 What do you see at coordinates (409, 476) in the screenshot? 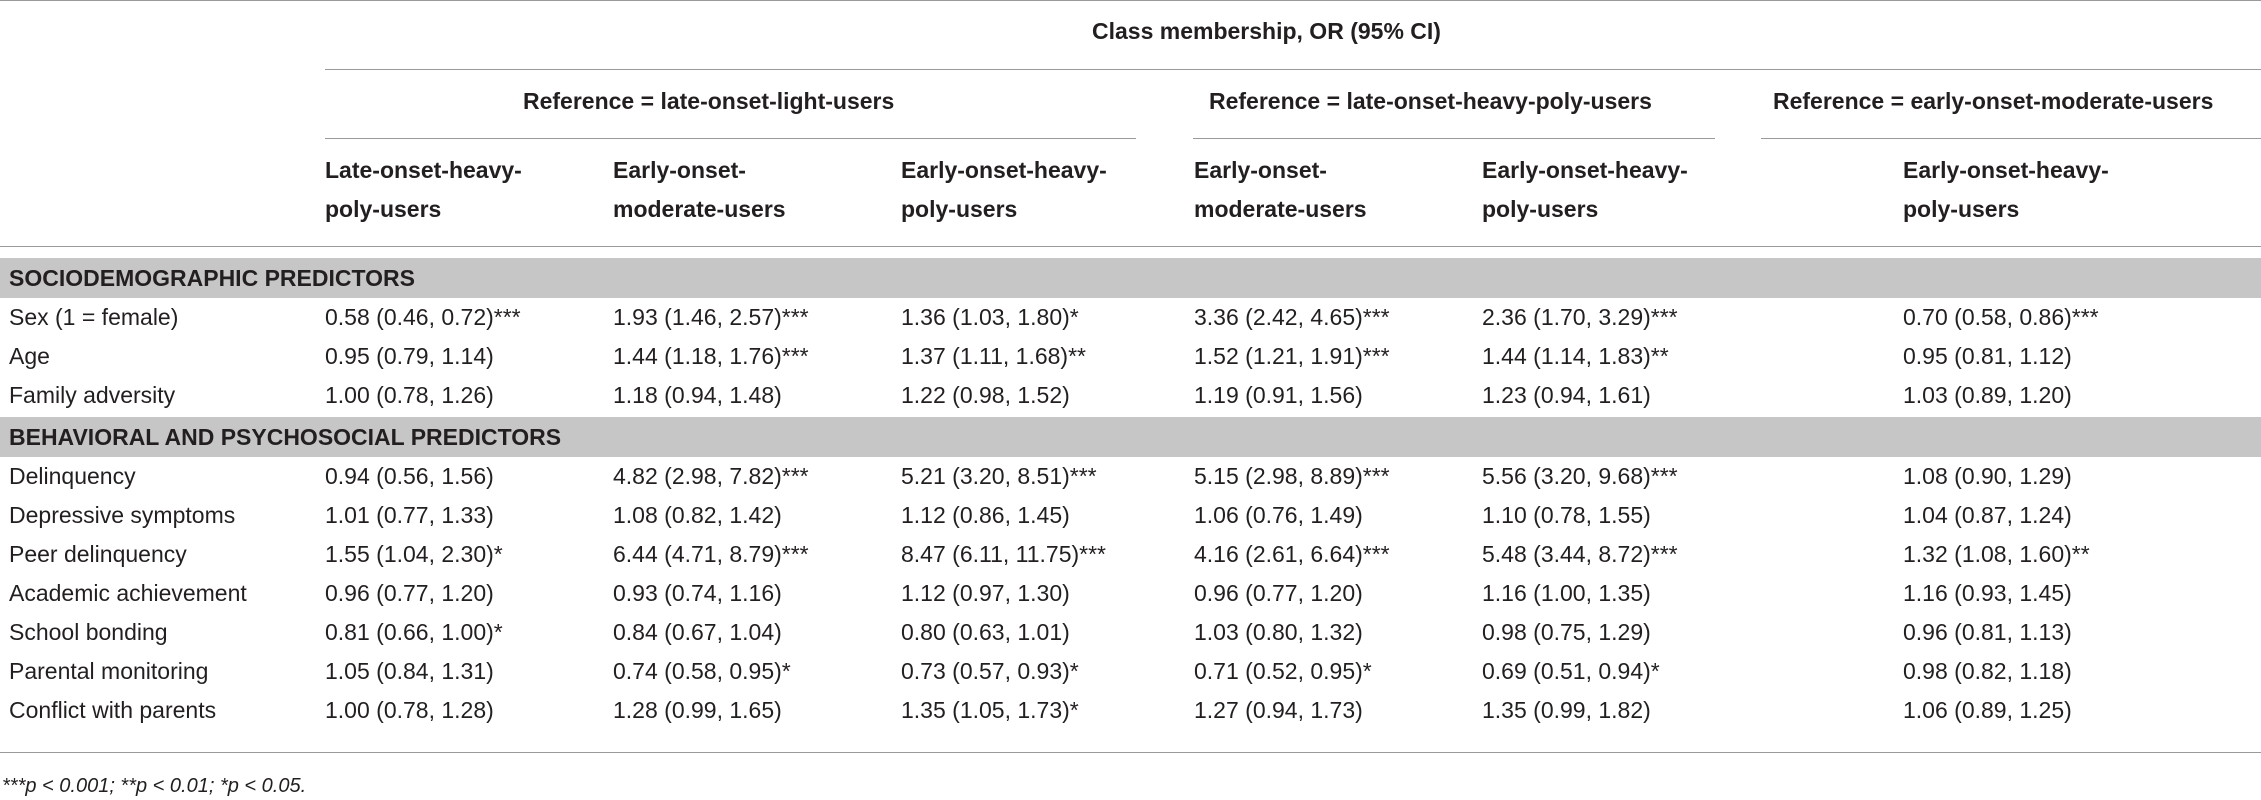
I see `table-cell: 0.94 (0.56, 1.56)` at bounding box center [409, 476].